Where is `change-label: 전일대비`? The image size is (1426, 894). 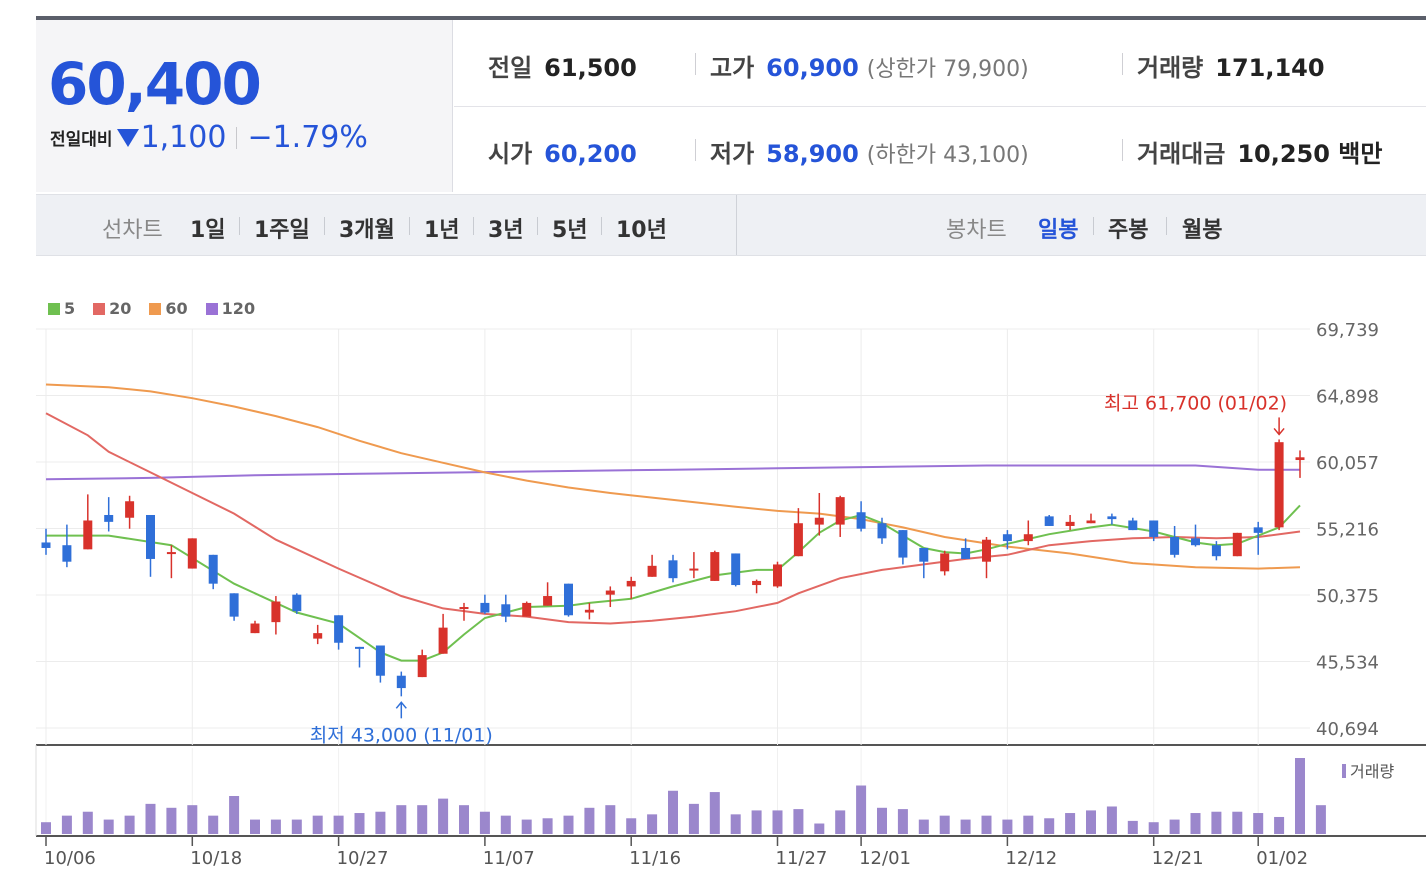
change-label: 전일대비 is located at coordinates (81, 140).